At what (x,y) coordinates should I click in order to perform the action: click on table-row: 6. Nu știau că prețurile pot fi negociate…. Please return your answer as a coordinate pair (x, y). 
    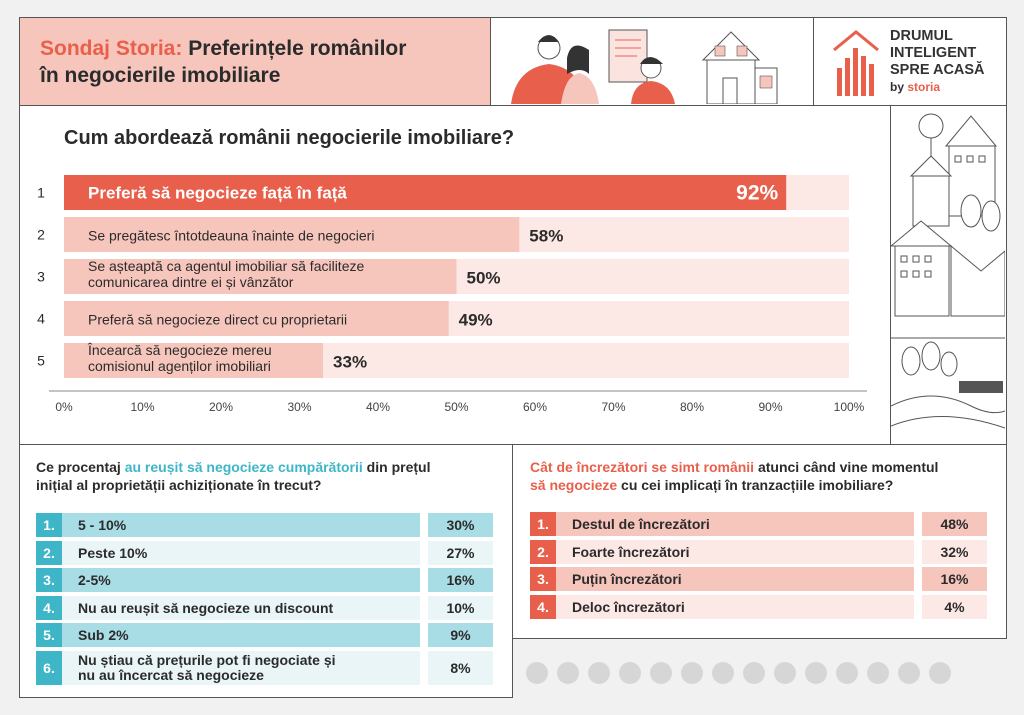
    Looking at the image, I should click on (264, 668).